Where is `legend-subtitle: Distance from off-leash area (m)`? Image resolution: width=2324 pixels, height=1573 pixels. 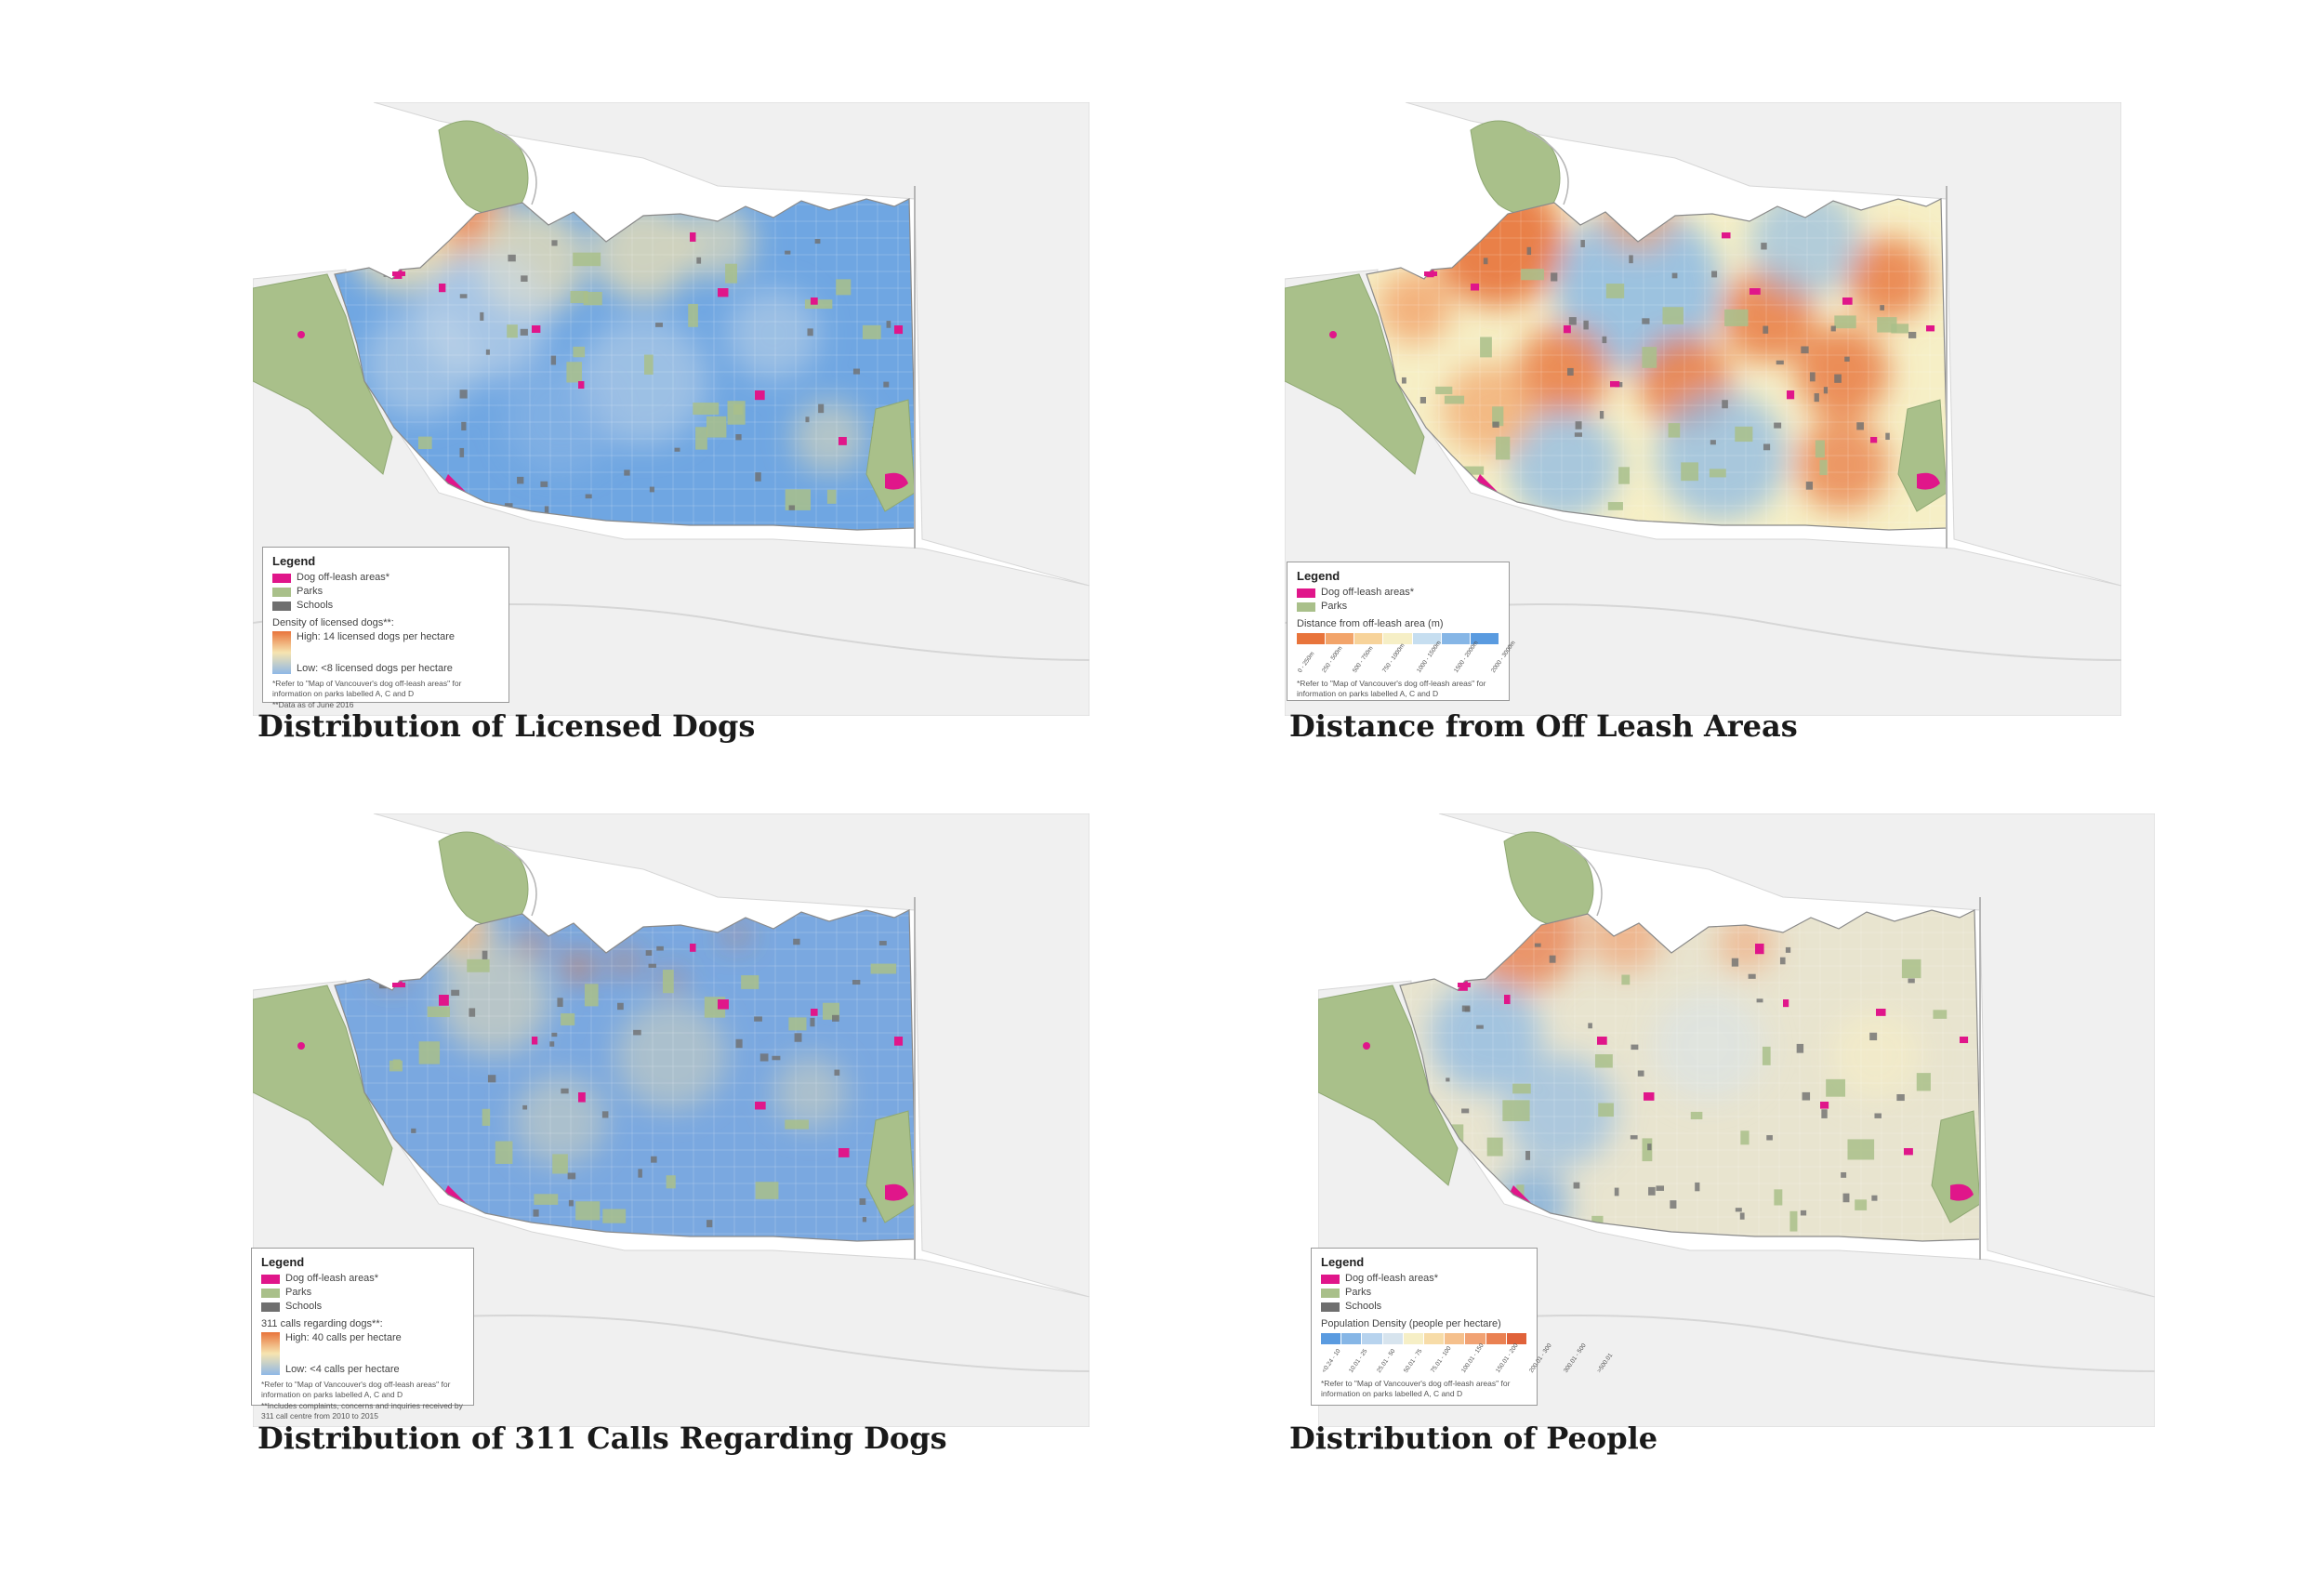
legend-subtitle: Distance from off-leash area (m) is located at coordinates (1370, 623).